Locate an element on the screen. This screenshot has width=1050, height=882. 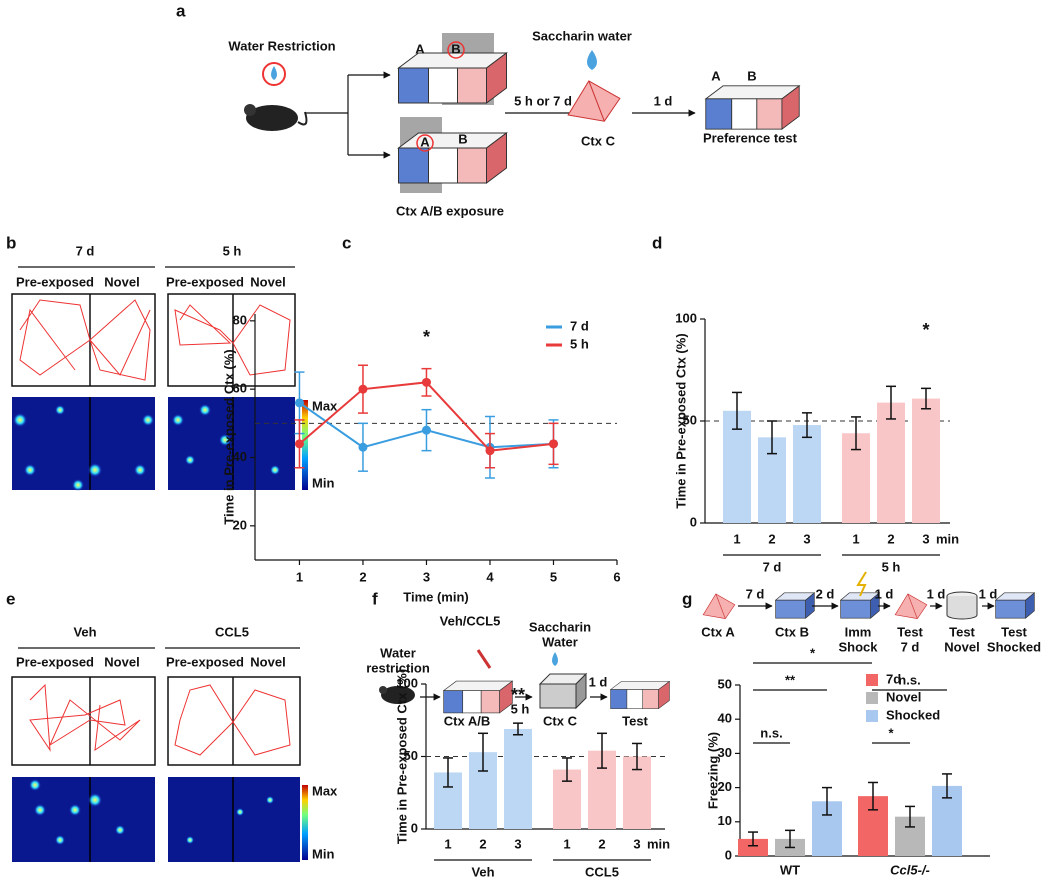
syringe-icon is located at coordinates (484, 659).